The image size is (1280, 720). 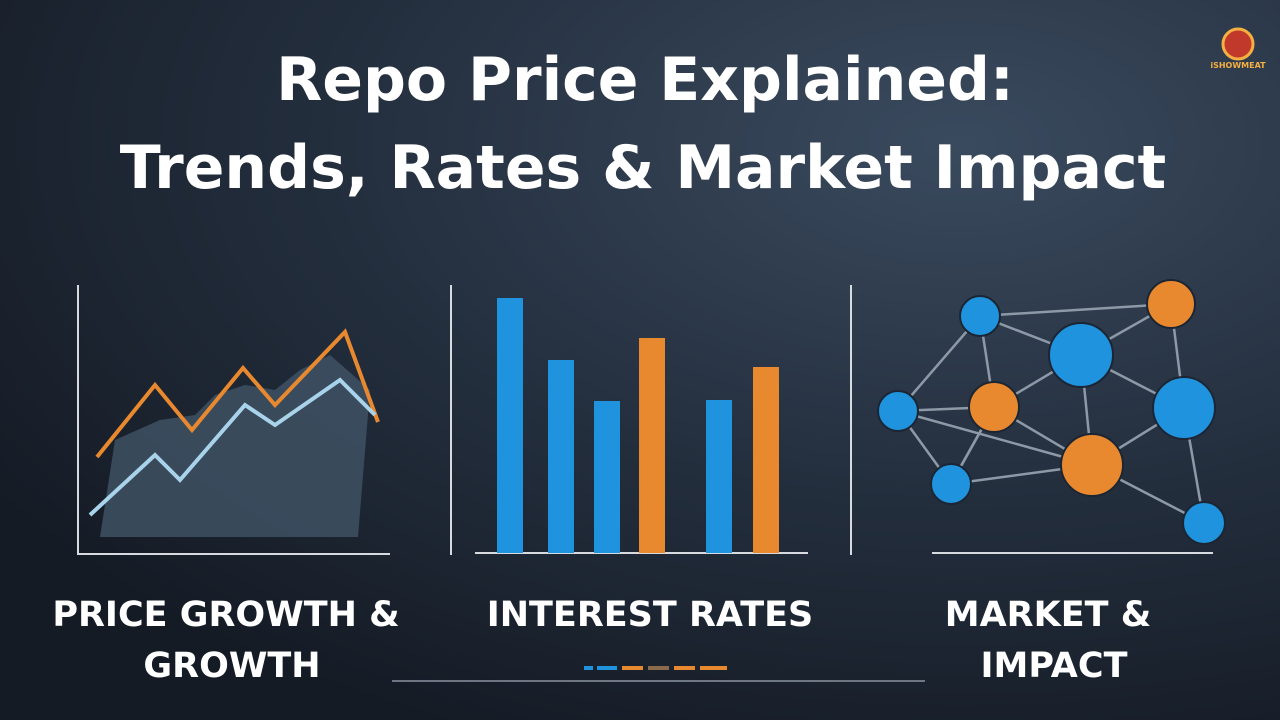 I want to click on logo-text: iSHOWMEAT, so click(x=1238, y=65).